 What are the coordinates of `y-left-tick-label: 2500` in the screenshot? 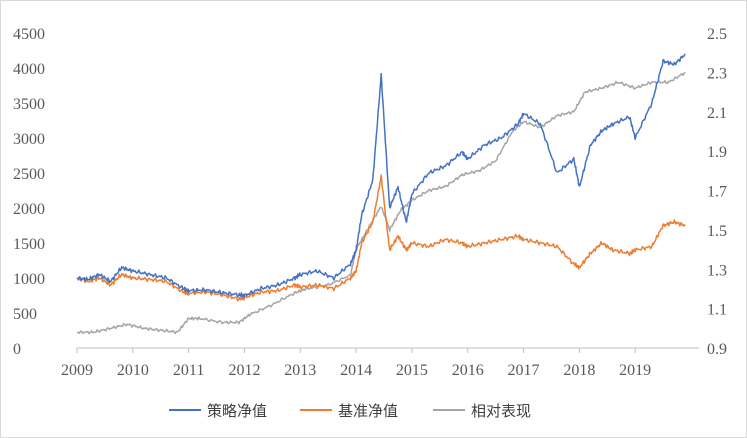 It's located at (29, 174).